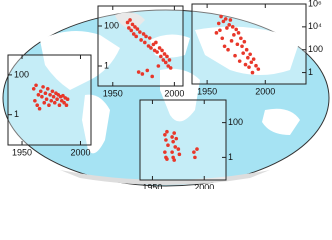 This screenshot has width=332, height=240. What do you see at coordinates (315, 4) in the screenshot?
I see `y-tick-label: 10⁶` at bounding box center [315, 4].